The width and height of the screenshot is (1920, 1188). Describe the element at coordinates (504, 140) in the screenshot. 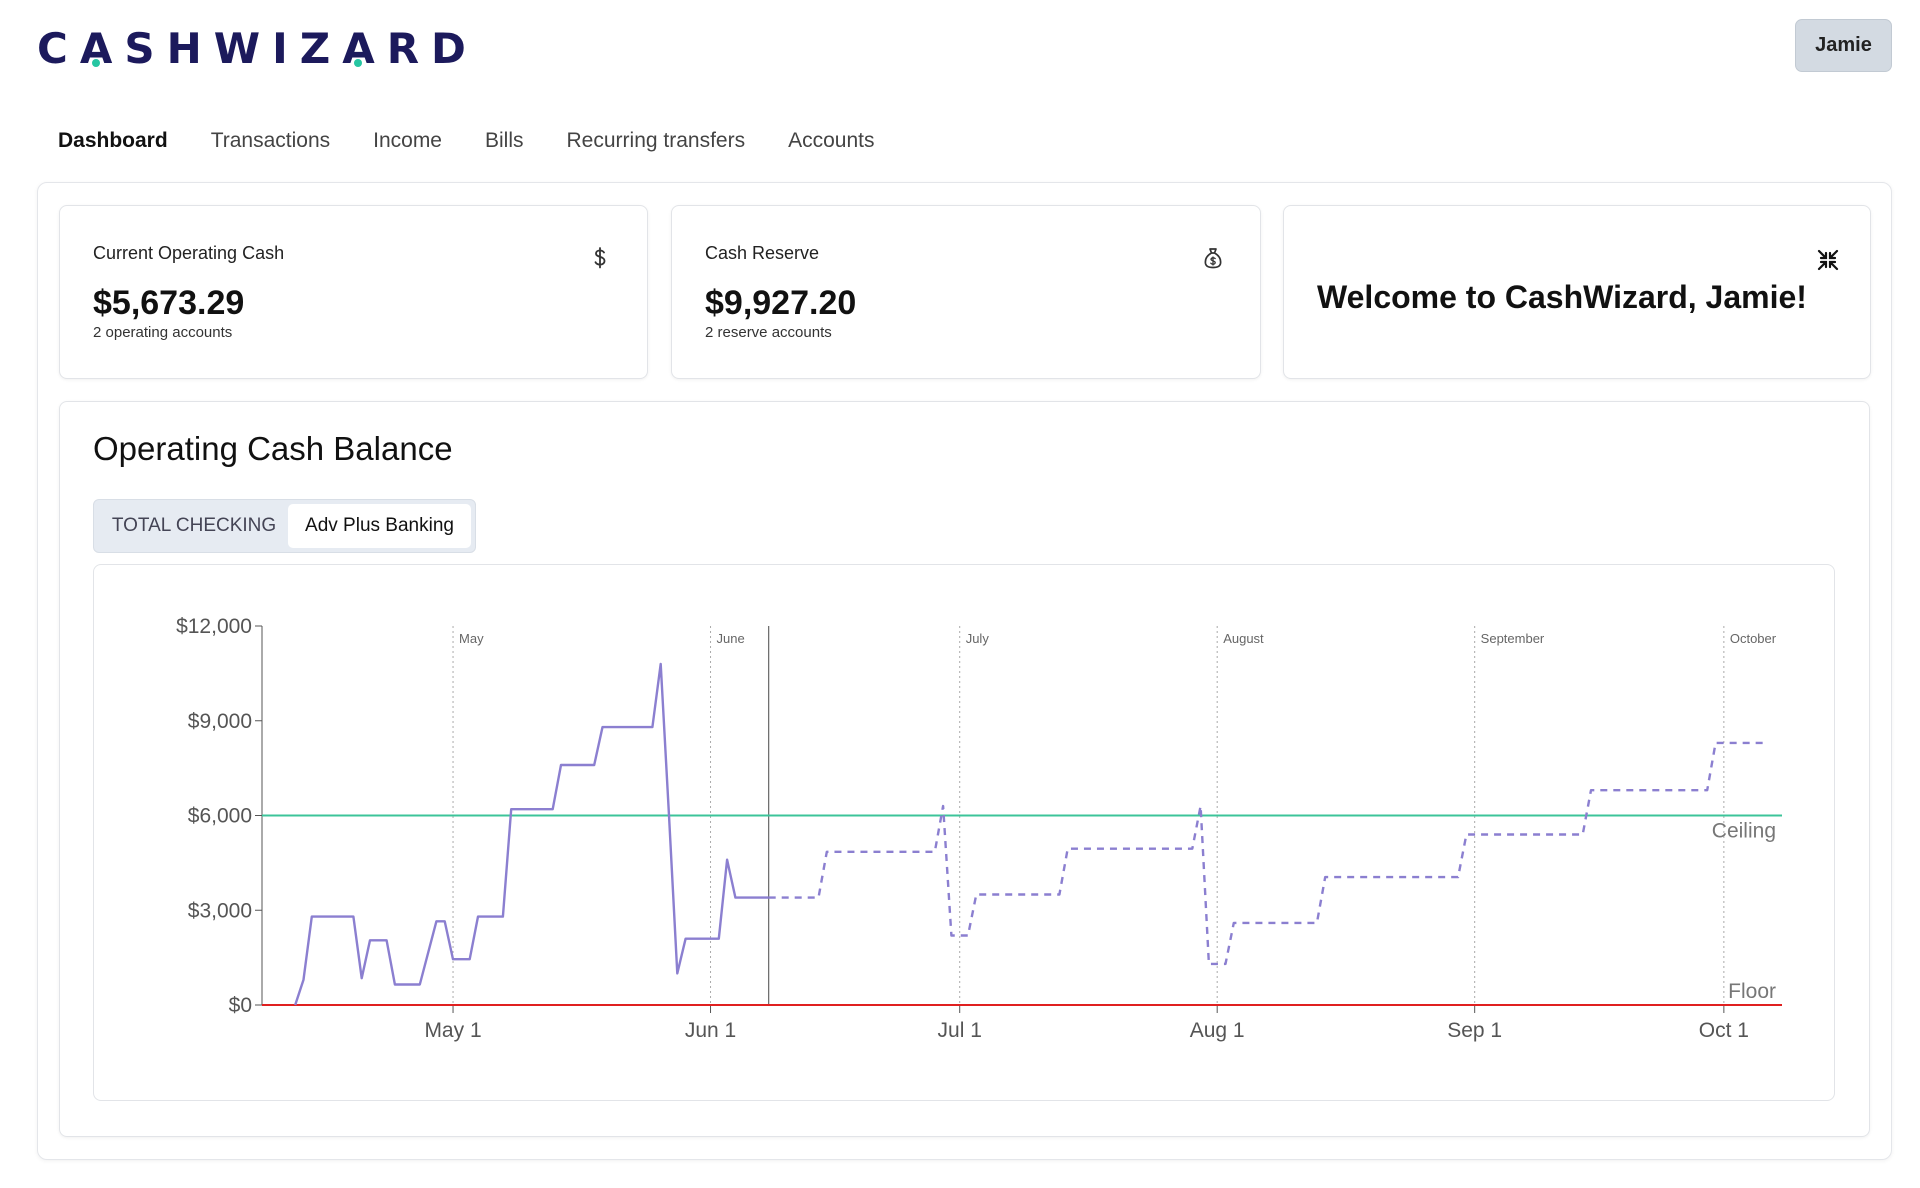

I see `nav-bills: Bills` at that location.